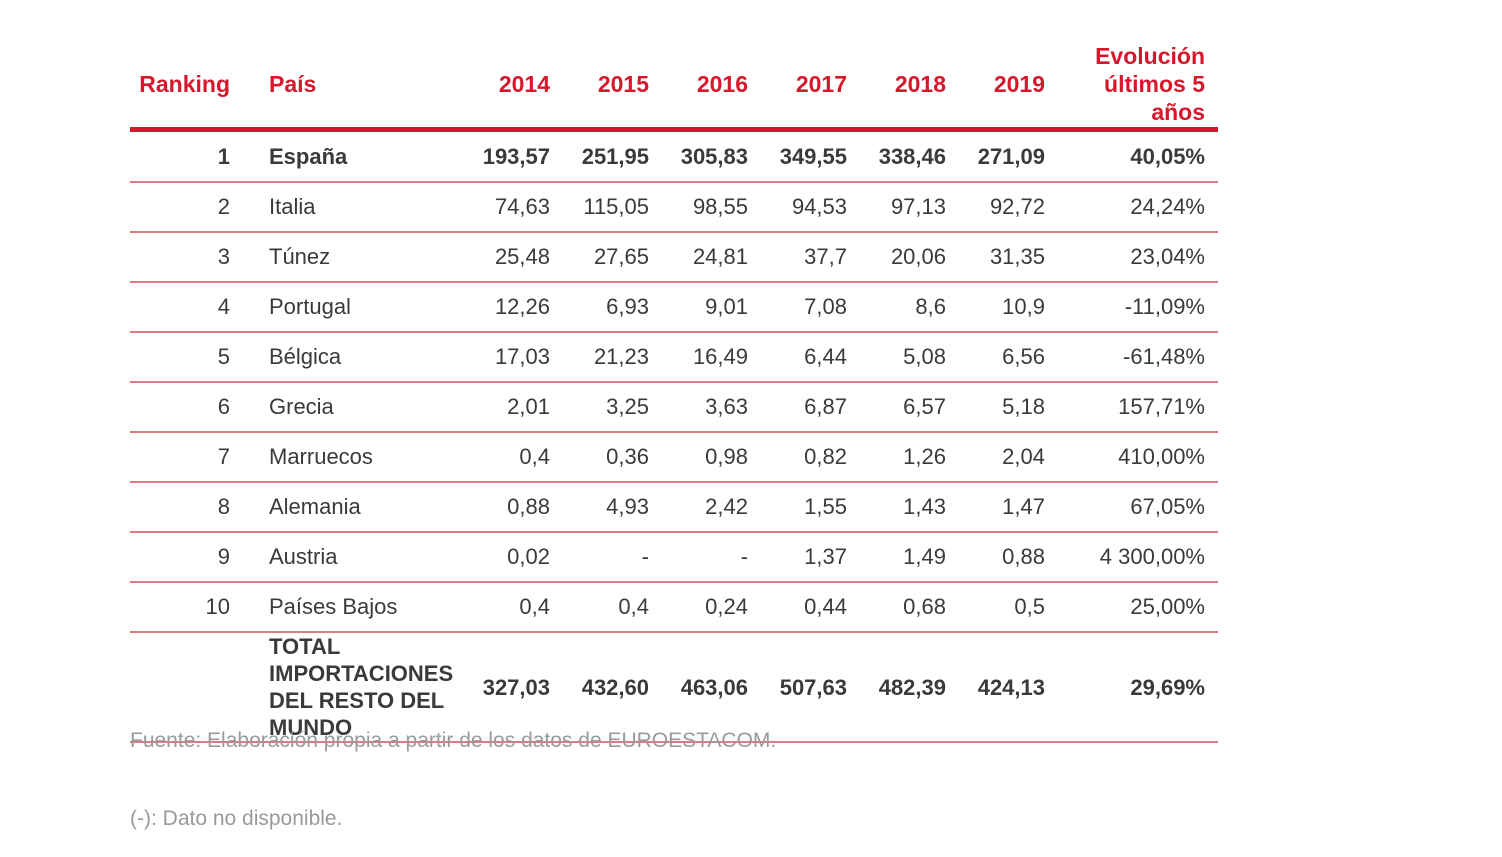 This screenshot has width=1502, height=857. I want to click on rank-cell: 3, so click(186, 257).